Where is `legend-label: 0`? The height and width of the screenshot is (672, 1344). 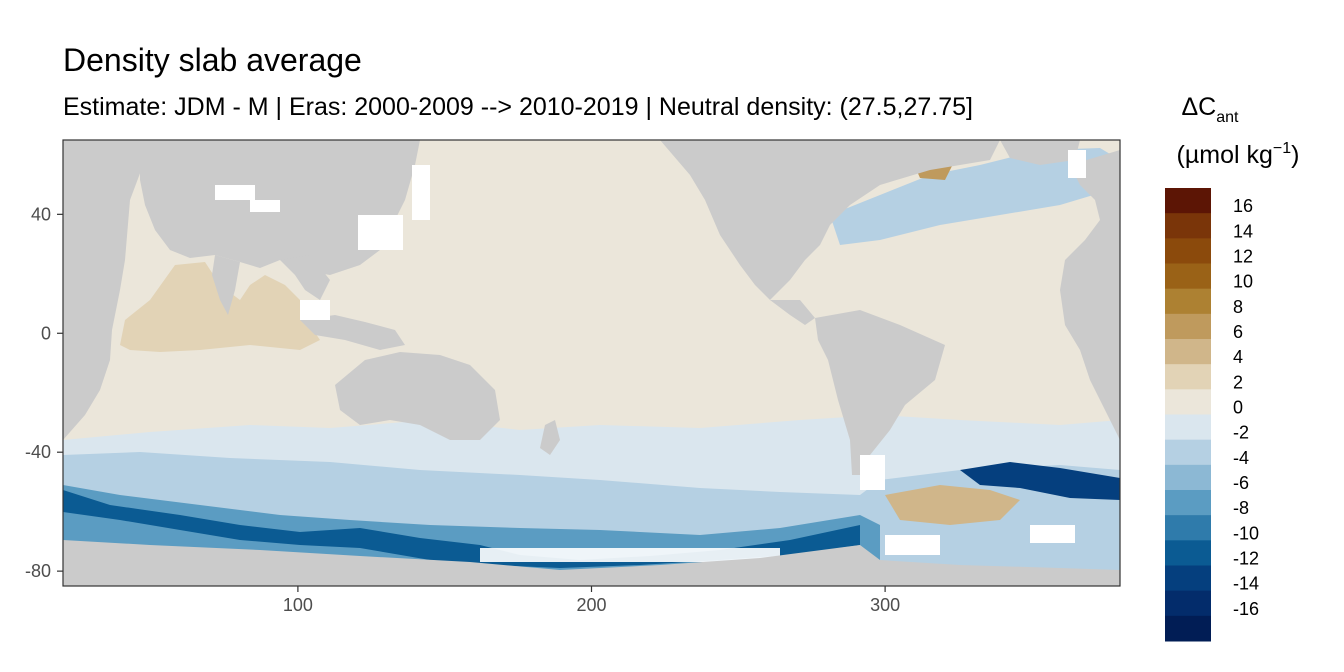 legend-label: 0 is located at coordinates (1238, 408).